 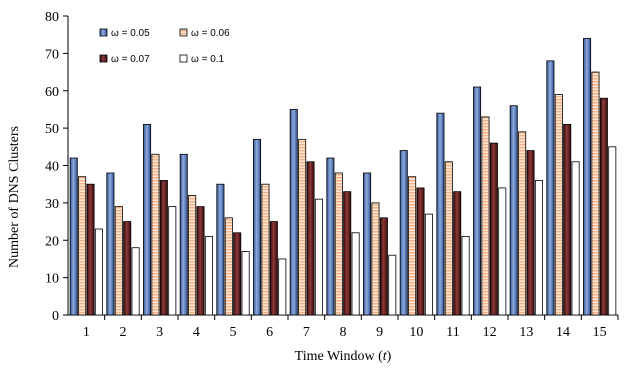 I want to click on x-tick-label: 10, so click(x=416, y=332).